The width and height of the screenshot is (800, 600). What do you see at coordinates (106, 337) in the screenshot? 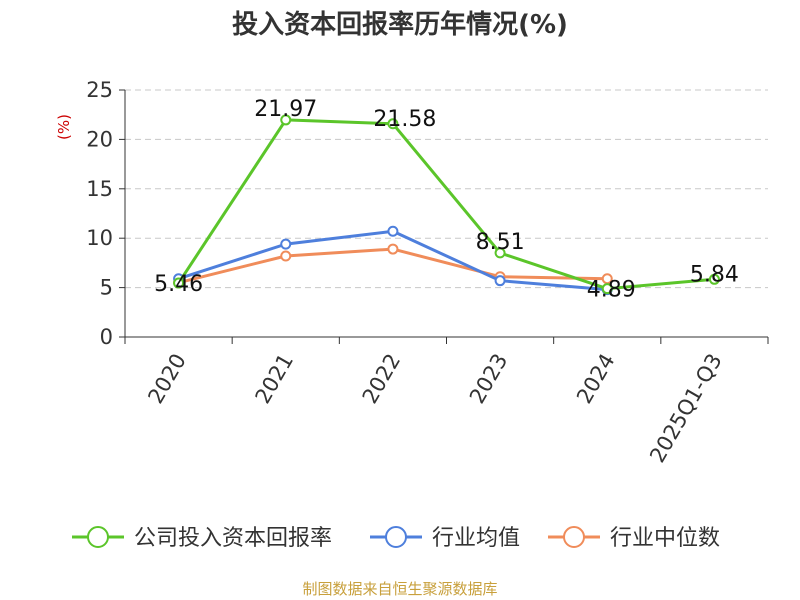
I see `y-tick-label: 0` at bounding box center [106, 337].